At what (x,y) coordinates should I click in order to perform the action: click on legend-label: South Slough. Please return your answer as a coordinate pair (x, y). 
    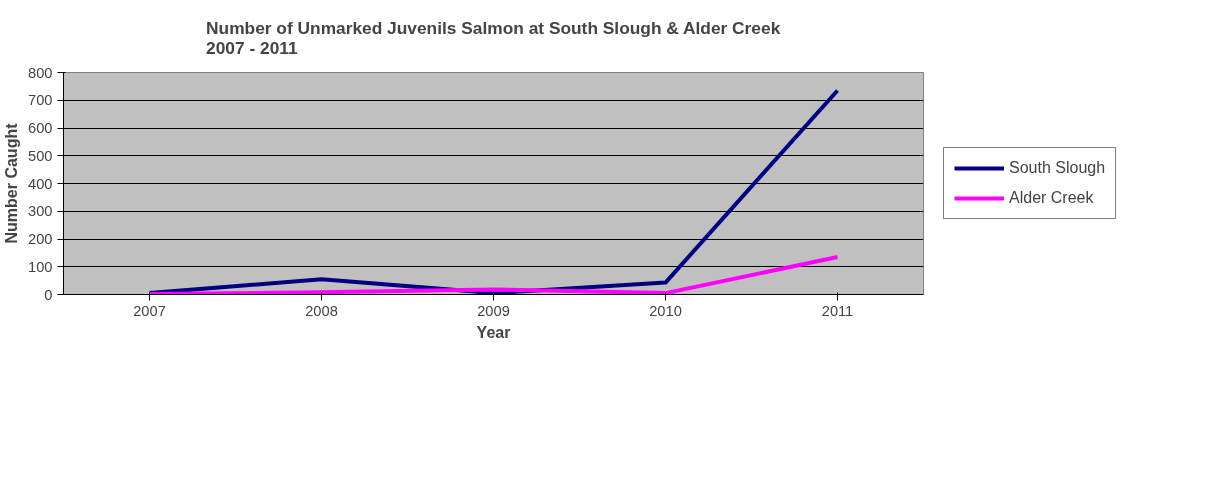
    Looking at the image, I should click on (1057, 168).